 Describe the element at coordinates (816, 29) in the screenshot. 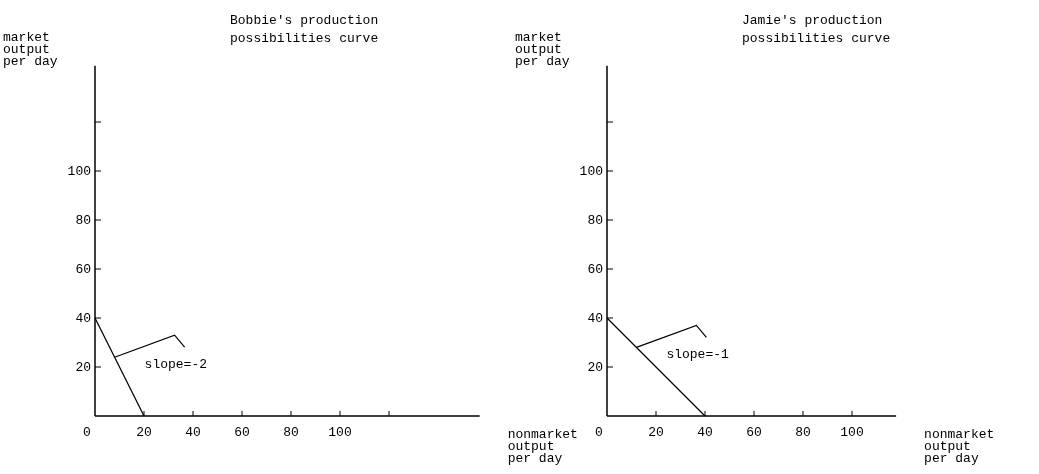

I see `chart-title: Jamie's production possibilities curve` at that location.